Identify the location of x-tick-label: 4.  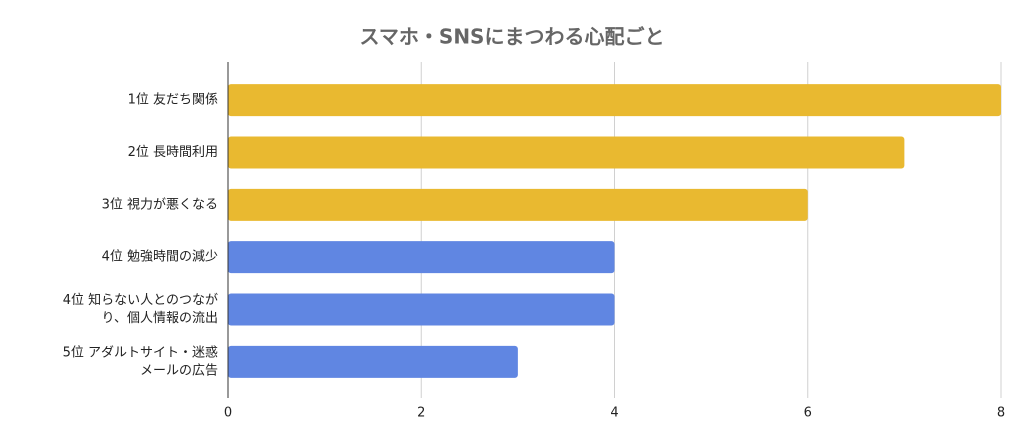
(614, 413).